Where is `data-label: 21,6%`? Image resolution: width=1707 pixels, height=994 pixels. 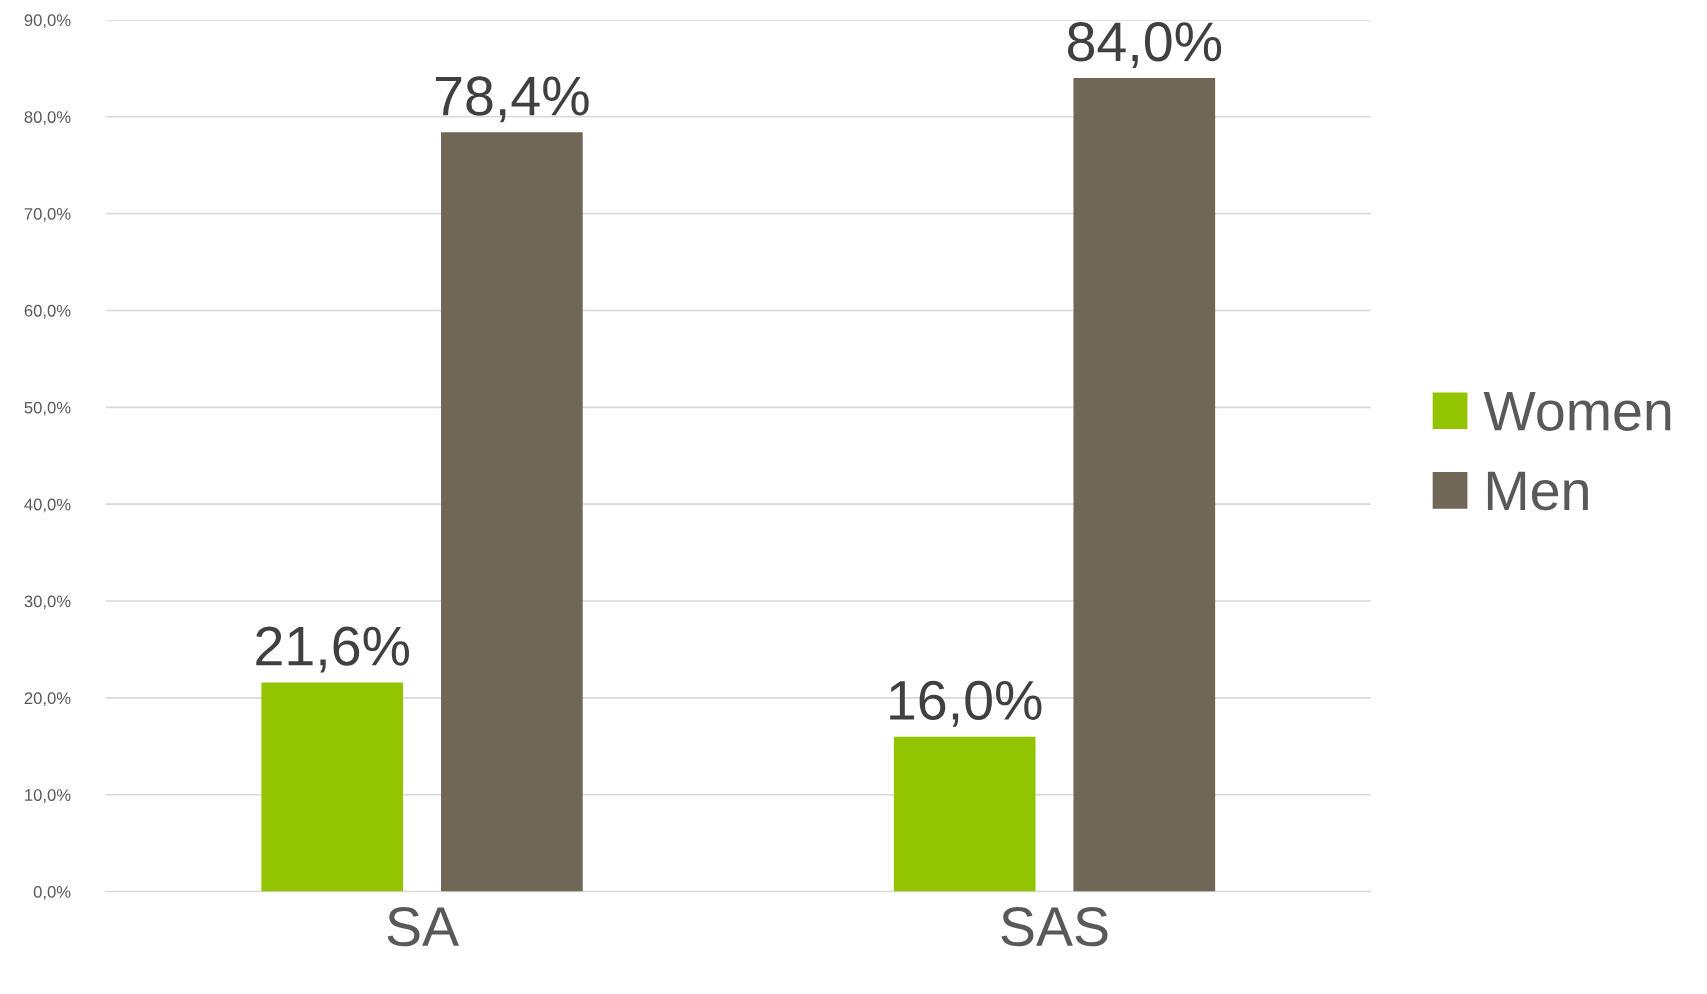 data-label: 21,6% is located at coordinates (333, 649).